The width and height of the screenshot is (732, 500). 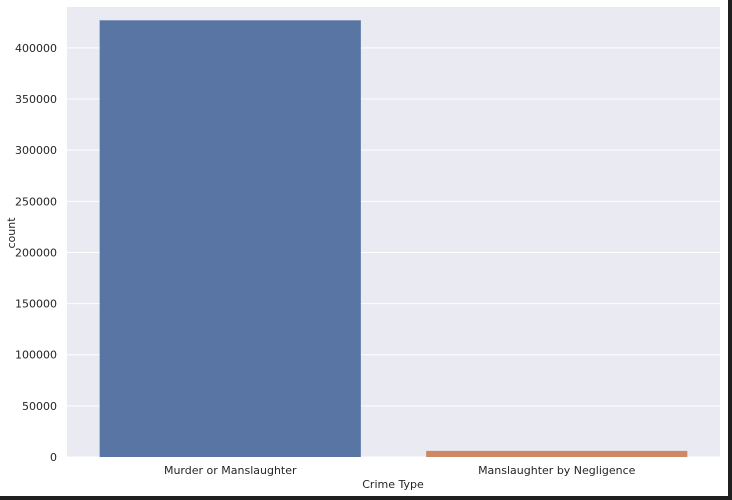 I want to click on x-axis-label: Crime Type, so click(x=393, y=484).